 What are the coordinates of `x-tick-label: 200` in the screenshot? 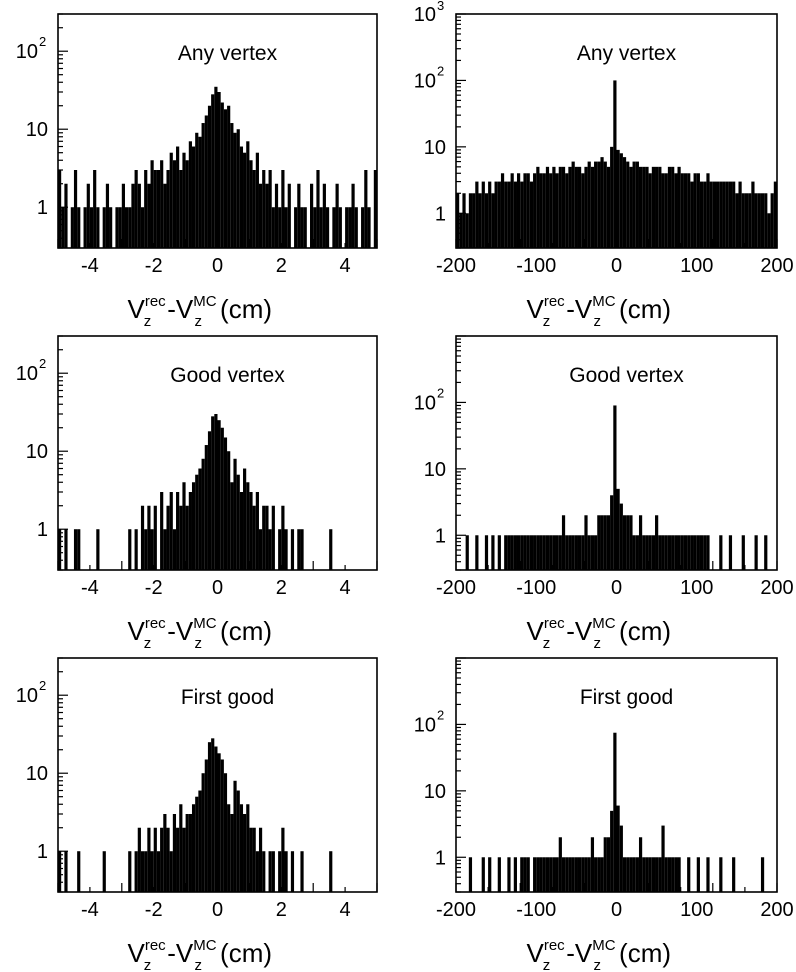 It's located at (776, 910).